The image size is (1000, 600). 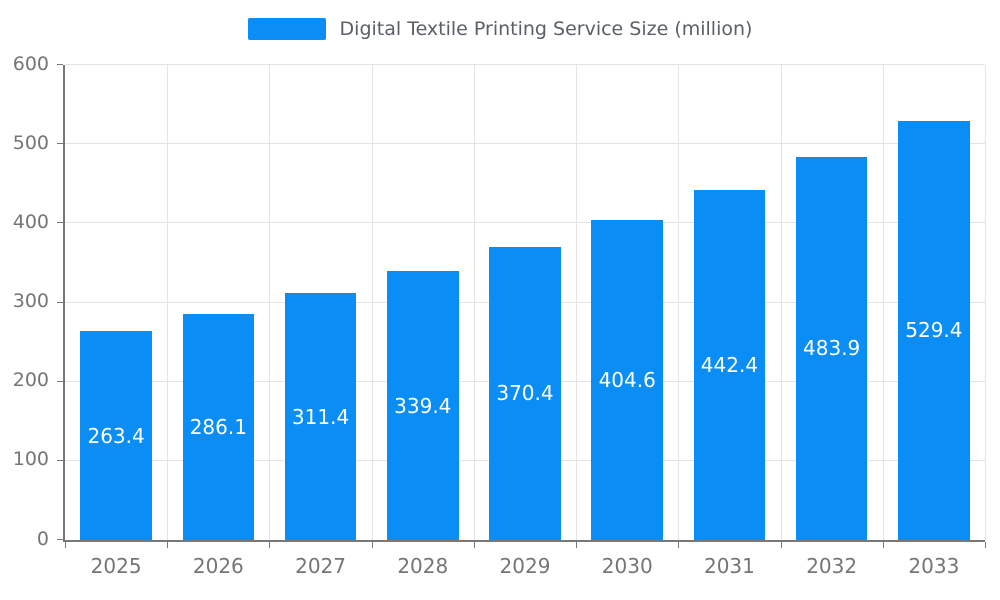 What do you see at coordinates (64, 302) in the screenshot?
I see `y-axis-line` at bounding box center [64, 302].